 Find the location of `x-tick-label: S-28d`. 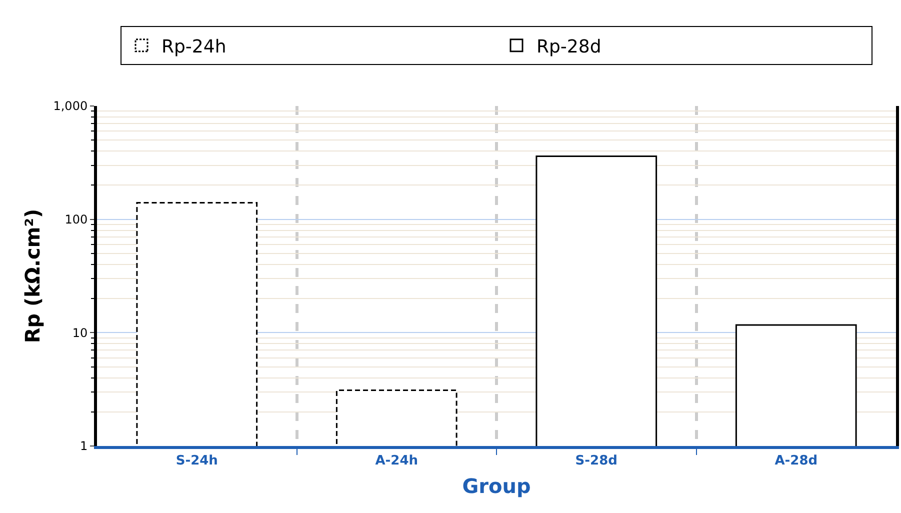

x-tick-label: S-28d is located at coordinates (596, 461).